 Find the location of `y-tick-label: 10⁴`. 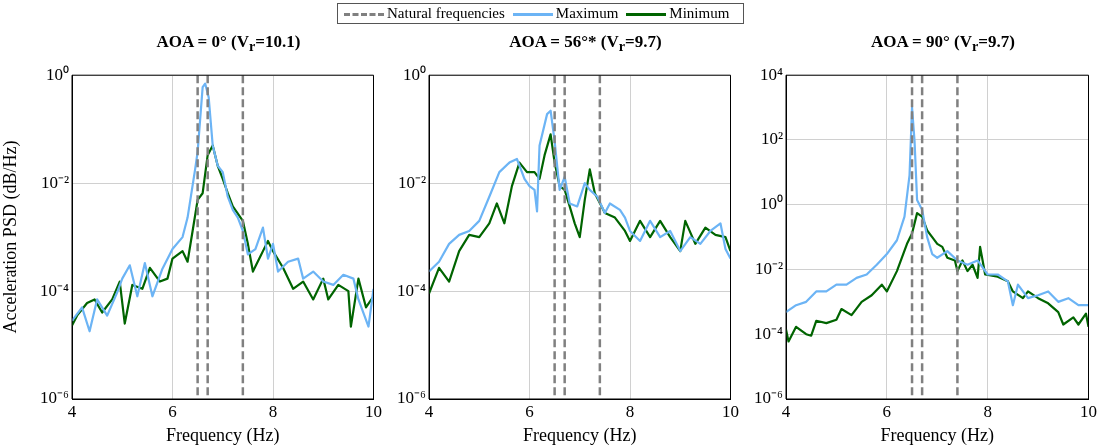

y-tick-label: 10⁴ is located at coordinates (772, 74).